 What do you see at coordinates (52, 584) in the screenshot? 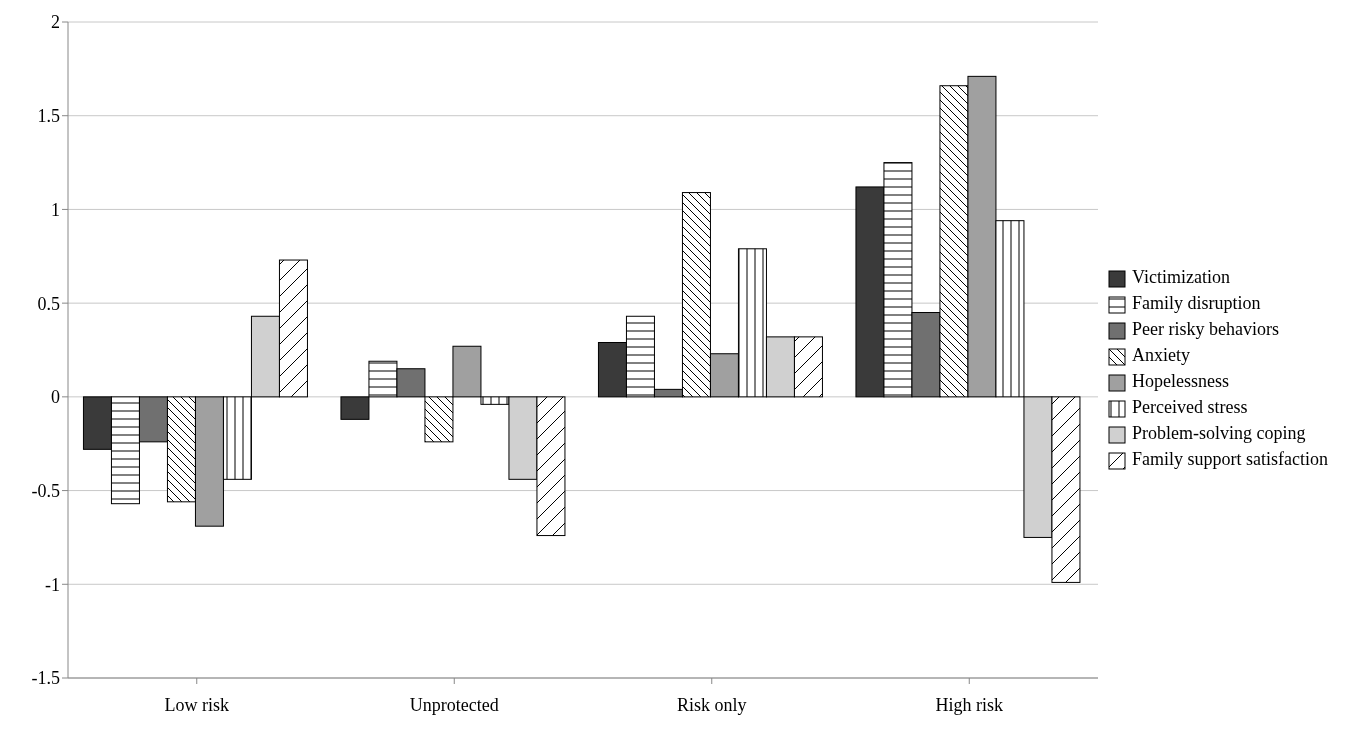
I see `y-tick-label: -1` at bounding box center [52, 584].